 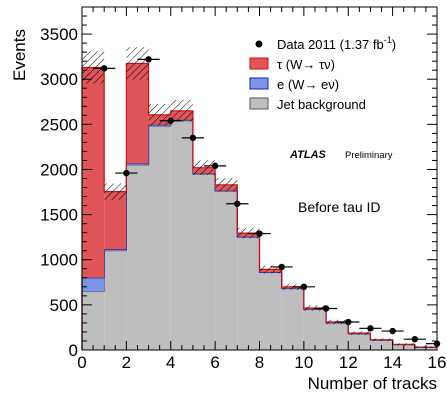 What do you see at coordinates (259, 63) in the screenshot?
I see `legend-tau-swatch` at bounding box center [259, 63].